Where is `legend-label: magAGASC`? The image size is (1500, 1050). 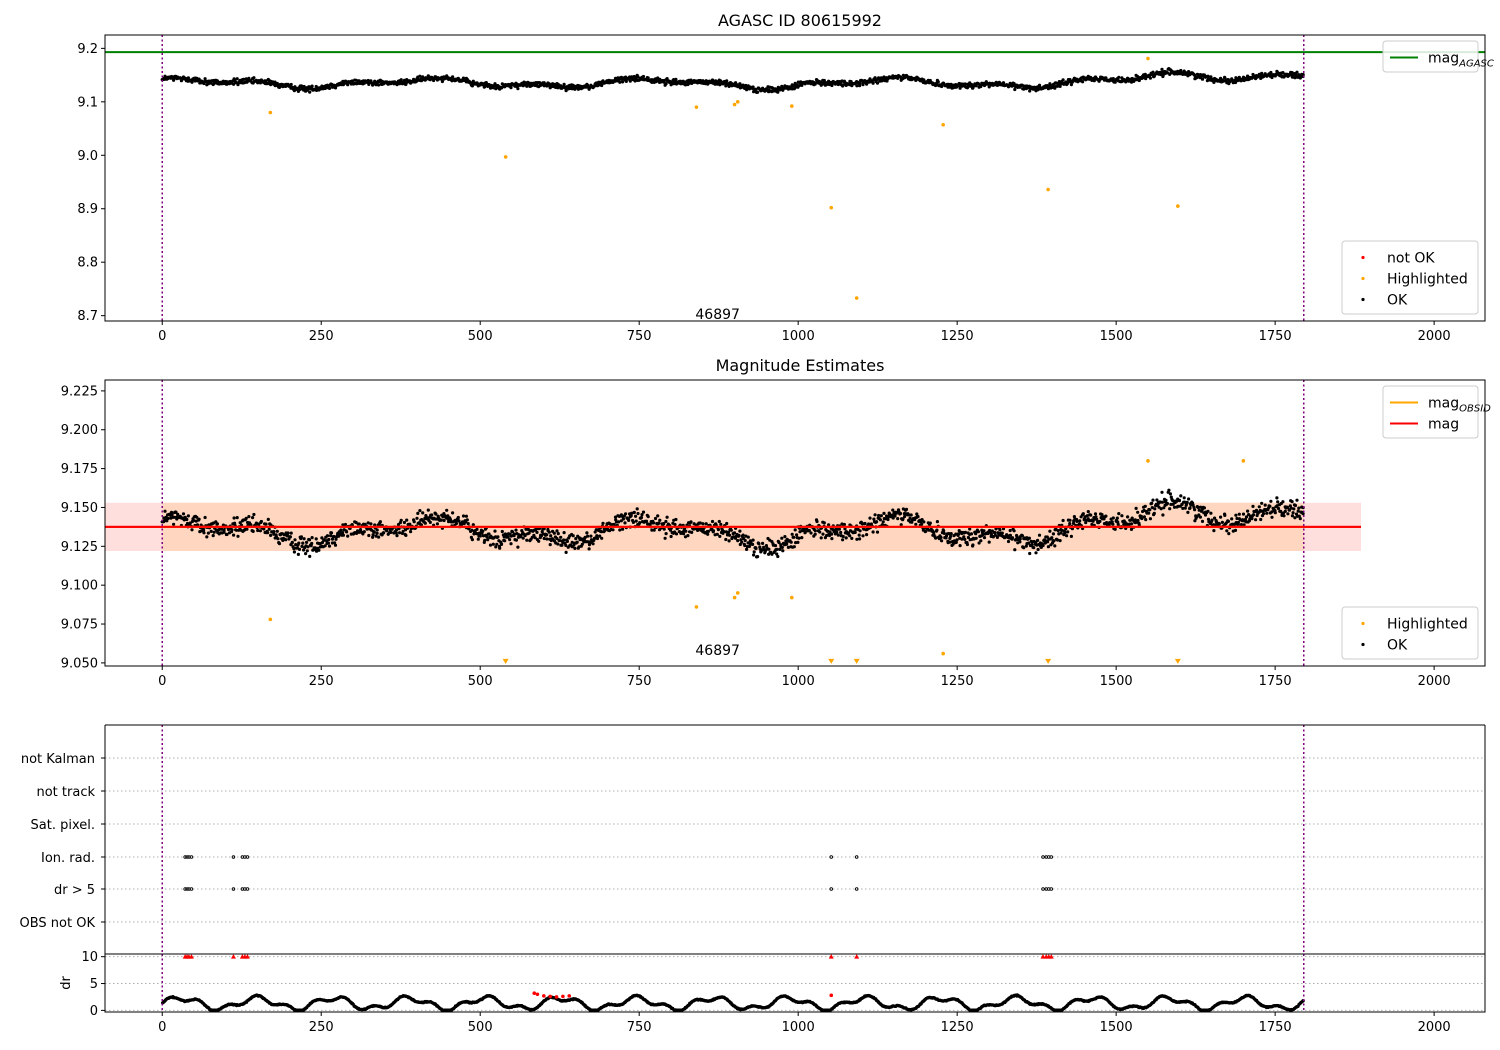 legend-label: magAGASC is located at coordinates (1461, 60).